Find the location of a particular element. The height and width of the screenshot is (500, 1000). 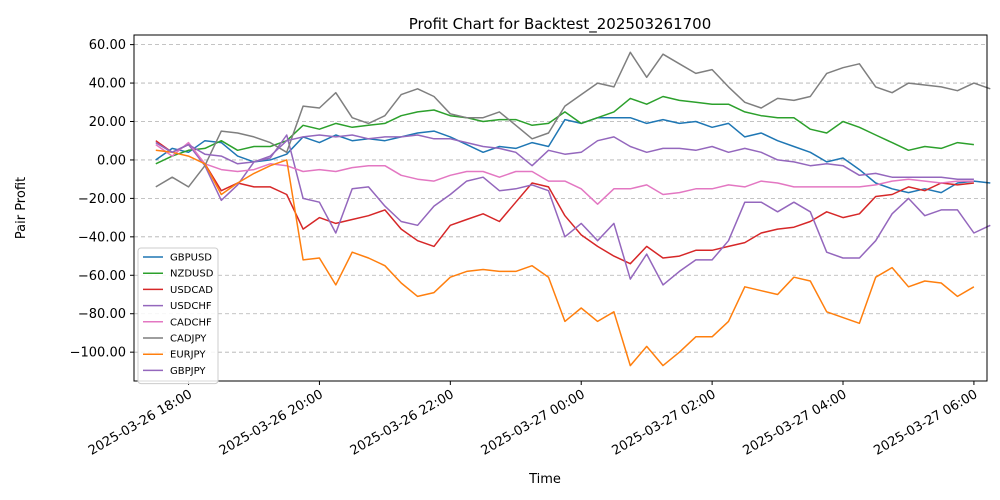

x-tick-label: 2025-03-27 02:00 is located at coordinates (664, 423).